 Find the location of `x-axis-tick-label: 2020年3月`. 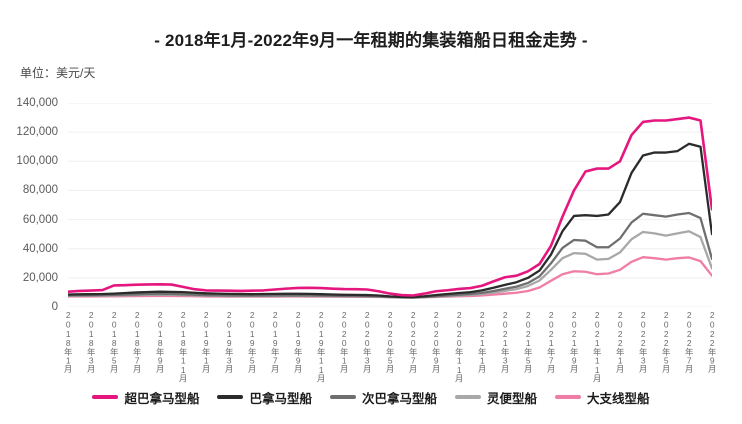

x-axis-tick-label: 2020年3月 is located at coordinates (367, 341).